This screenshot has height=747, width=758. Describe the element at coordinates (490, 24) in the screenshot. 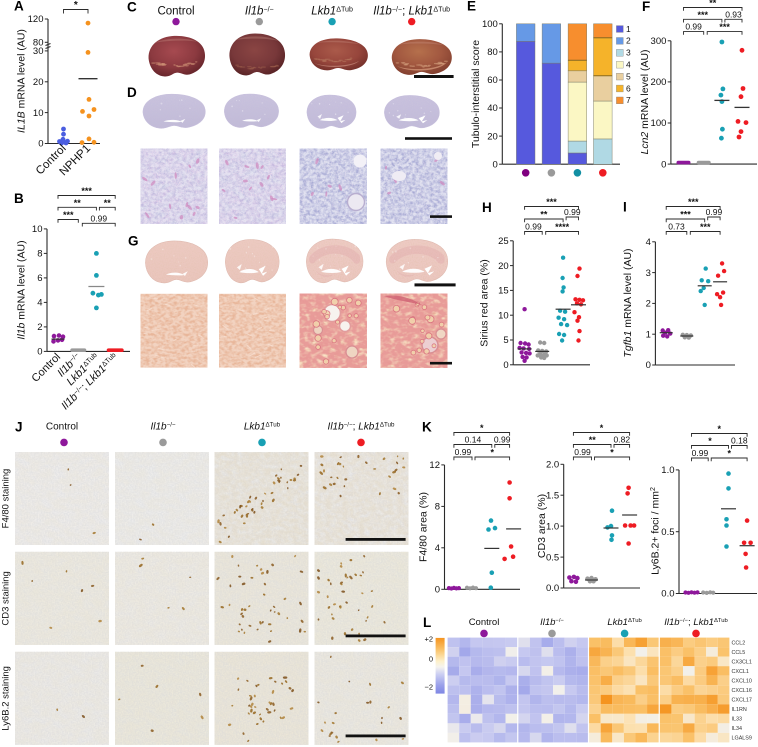

I see `svg-text: 100` at that location.